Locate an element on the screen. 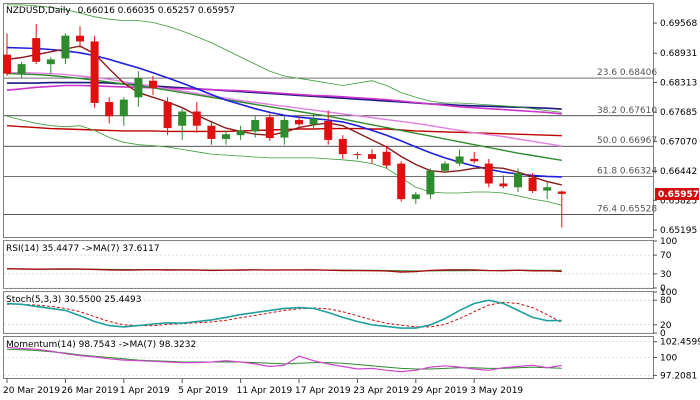  fib-level-label: 61.8 0.66324 is located at coordinates (627, 172).